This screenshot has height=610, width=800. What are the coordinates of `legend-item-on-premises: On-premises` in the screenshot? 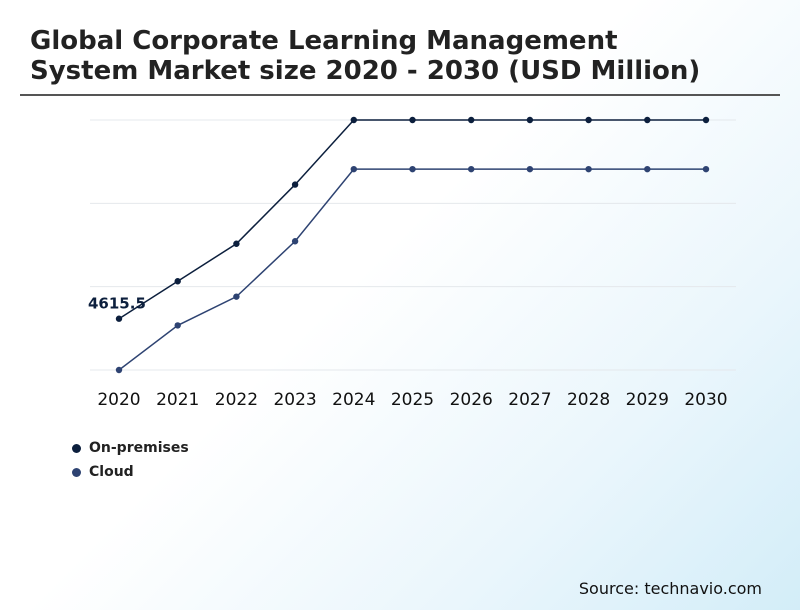 It's located at (130, 448).